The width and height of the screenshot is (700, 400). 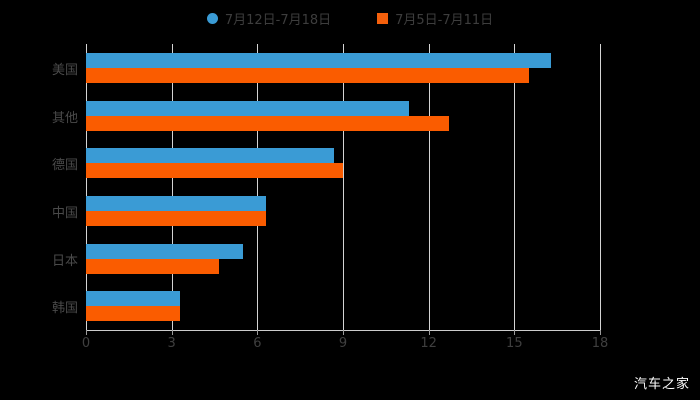 I want to click on legend-label-series-1: 7月12日-7月18日, so click(x=278, y=20).